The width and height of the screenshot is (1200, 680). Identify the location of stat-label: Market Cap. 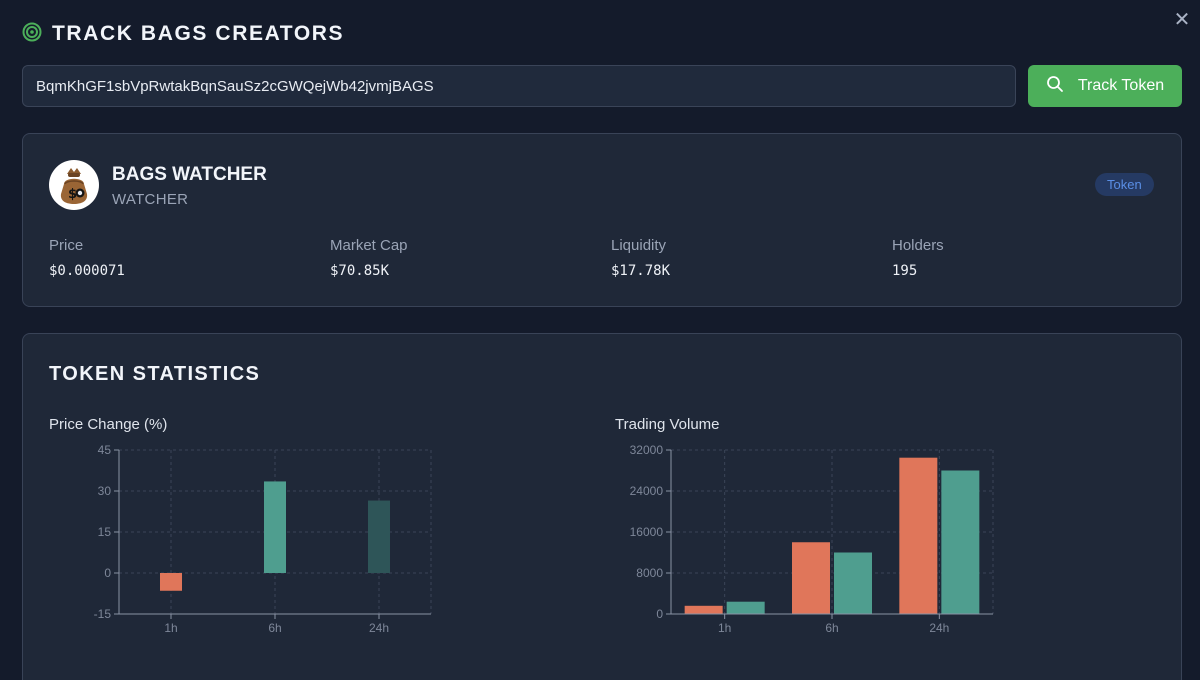
(369, 245).